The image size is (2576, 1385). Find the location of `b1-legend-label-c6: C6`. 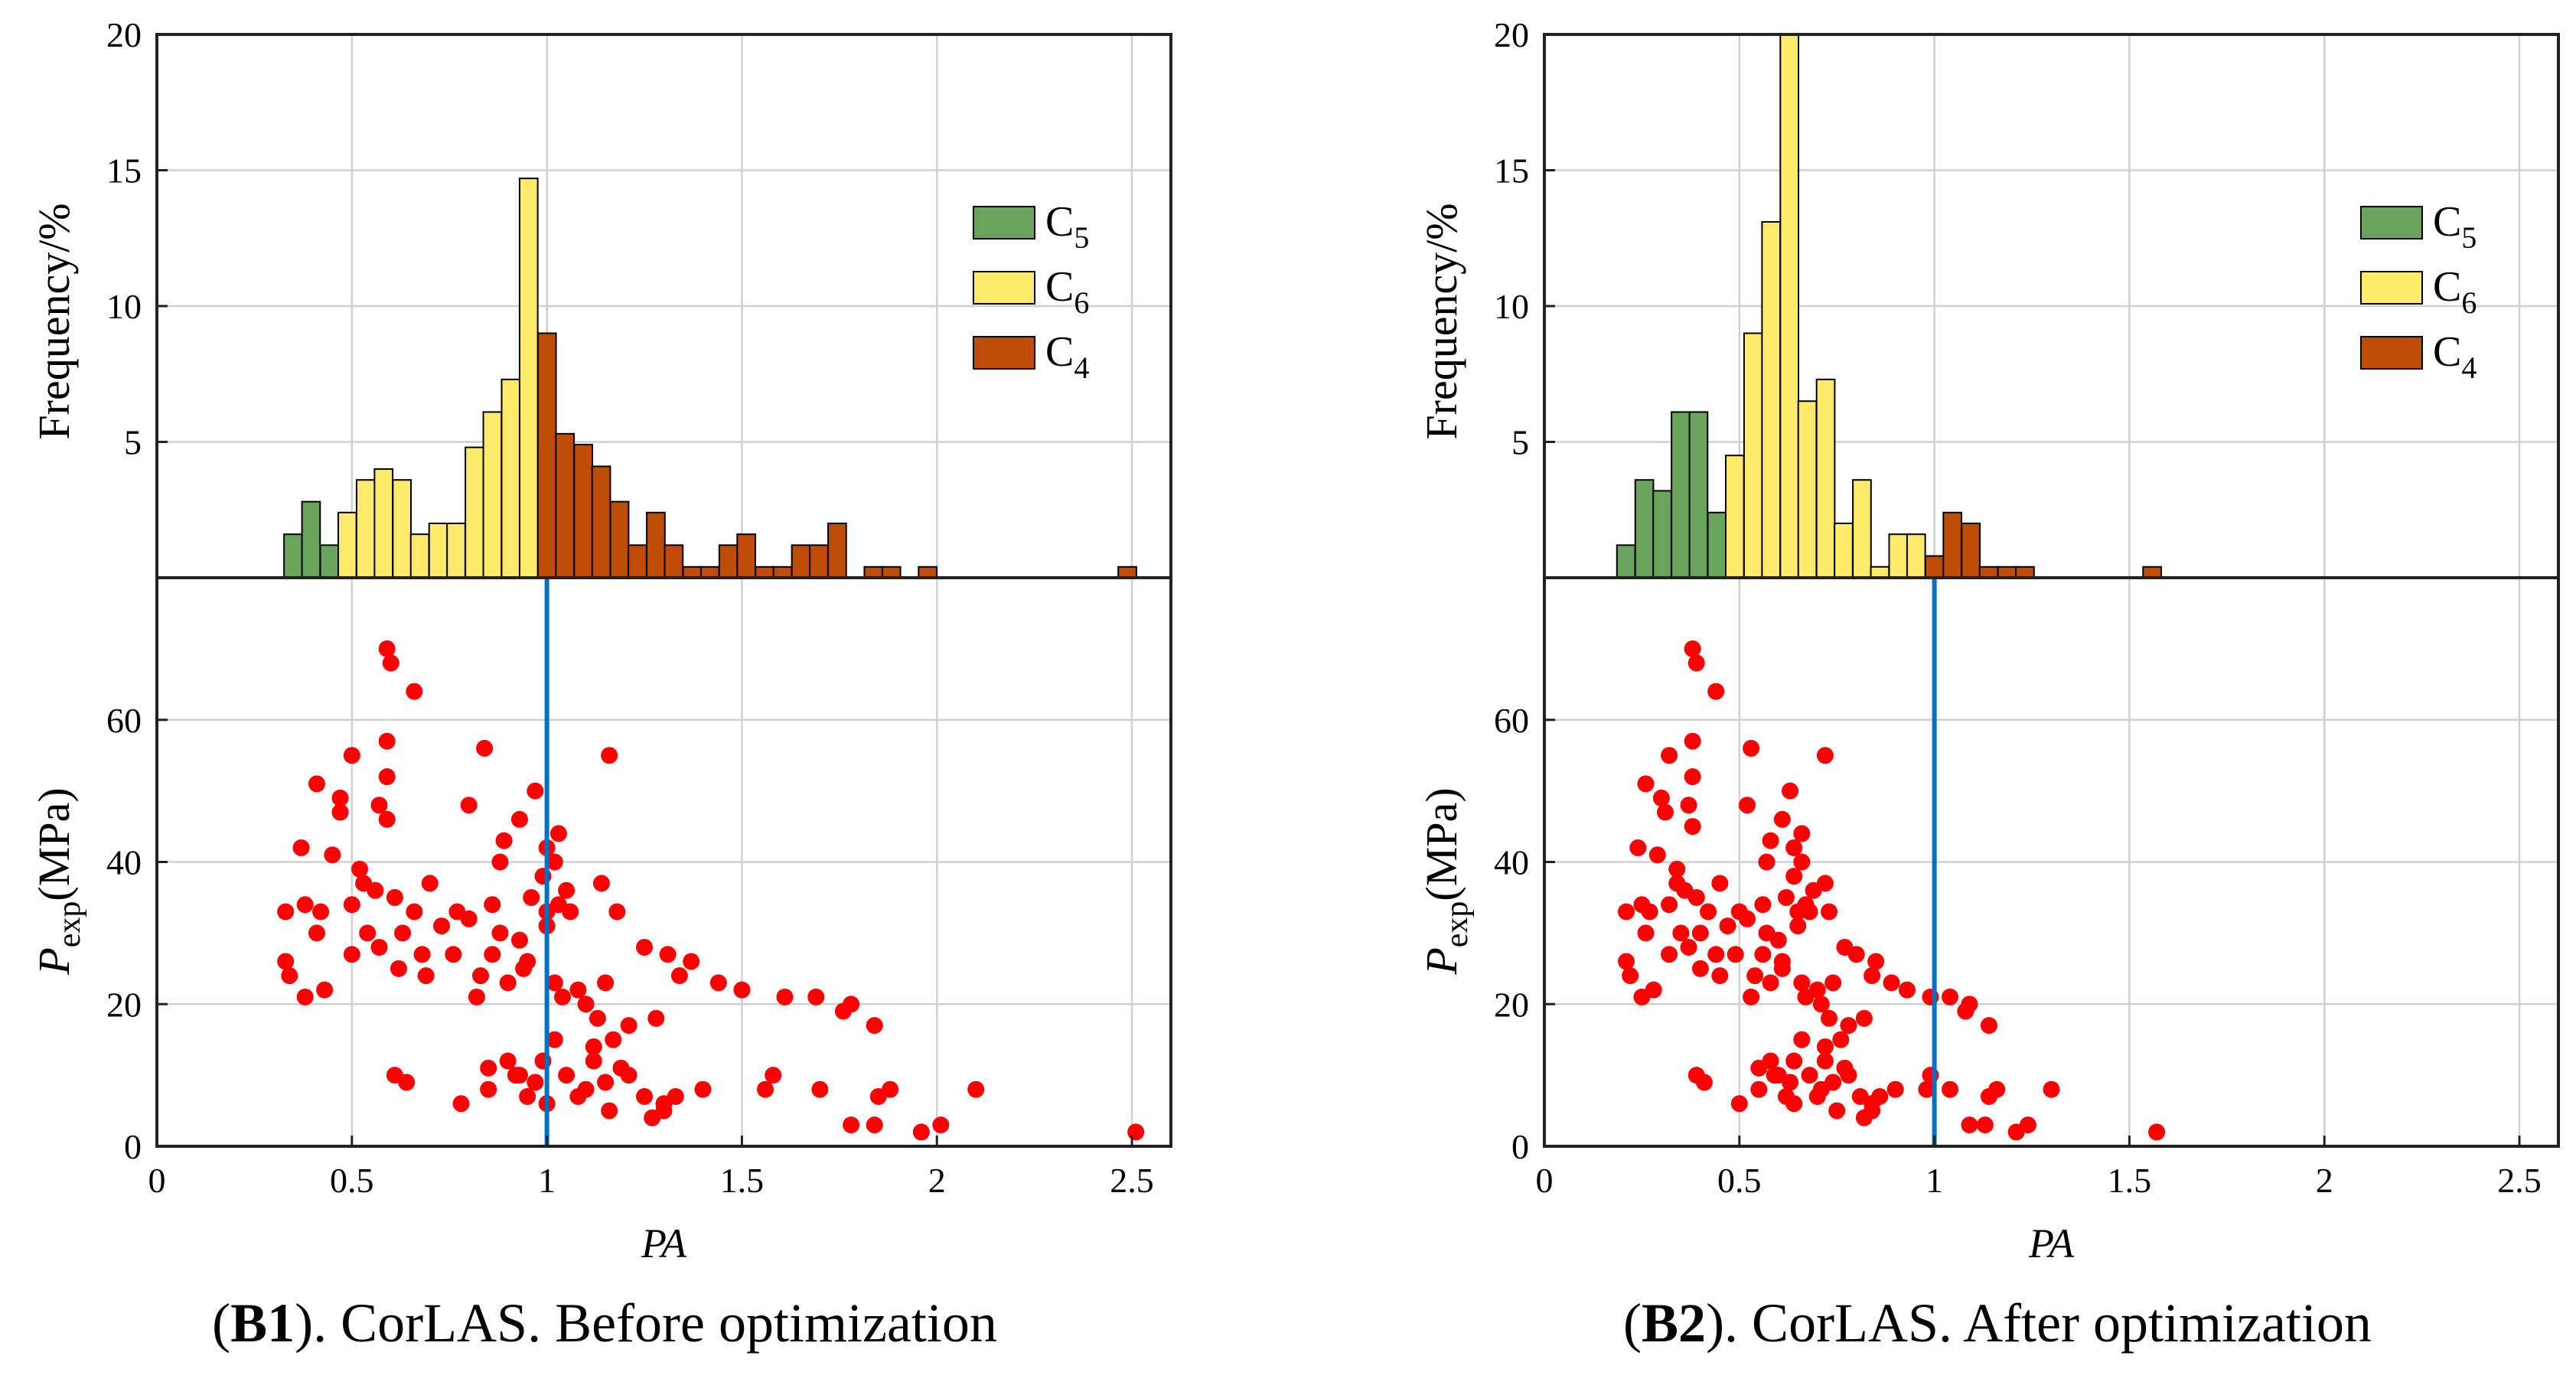

b1-legend-label-c6: C6 is located at coordinates (1067, 291).